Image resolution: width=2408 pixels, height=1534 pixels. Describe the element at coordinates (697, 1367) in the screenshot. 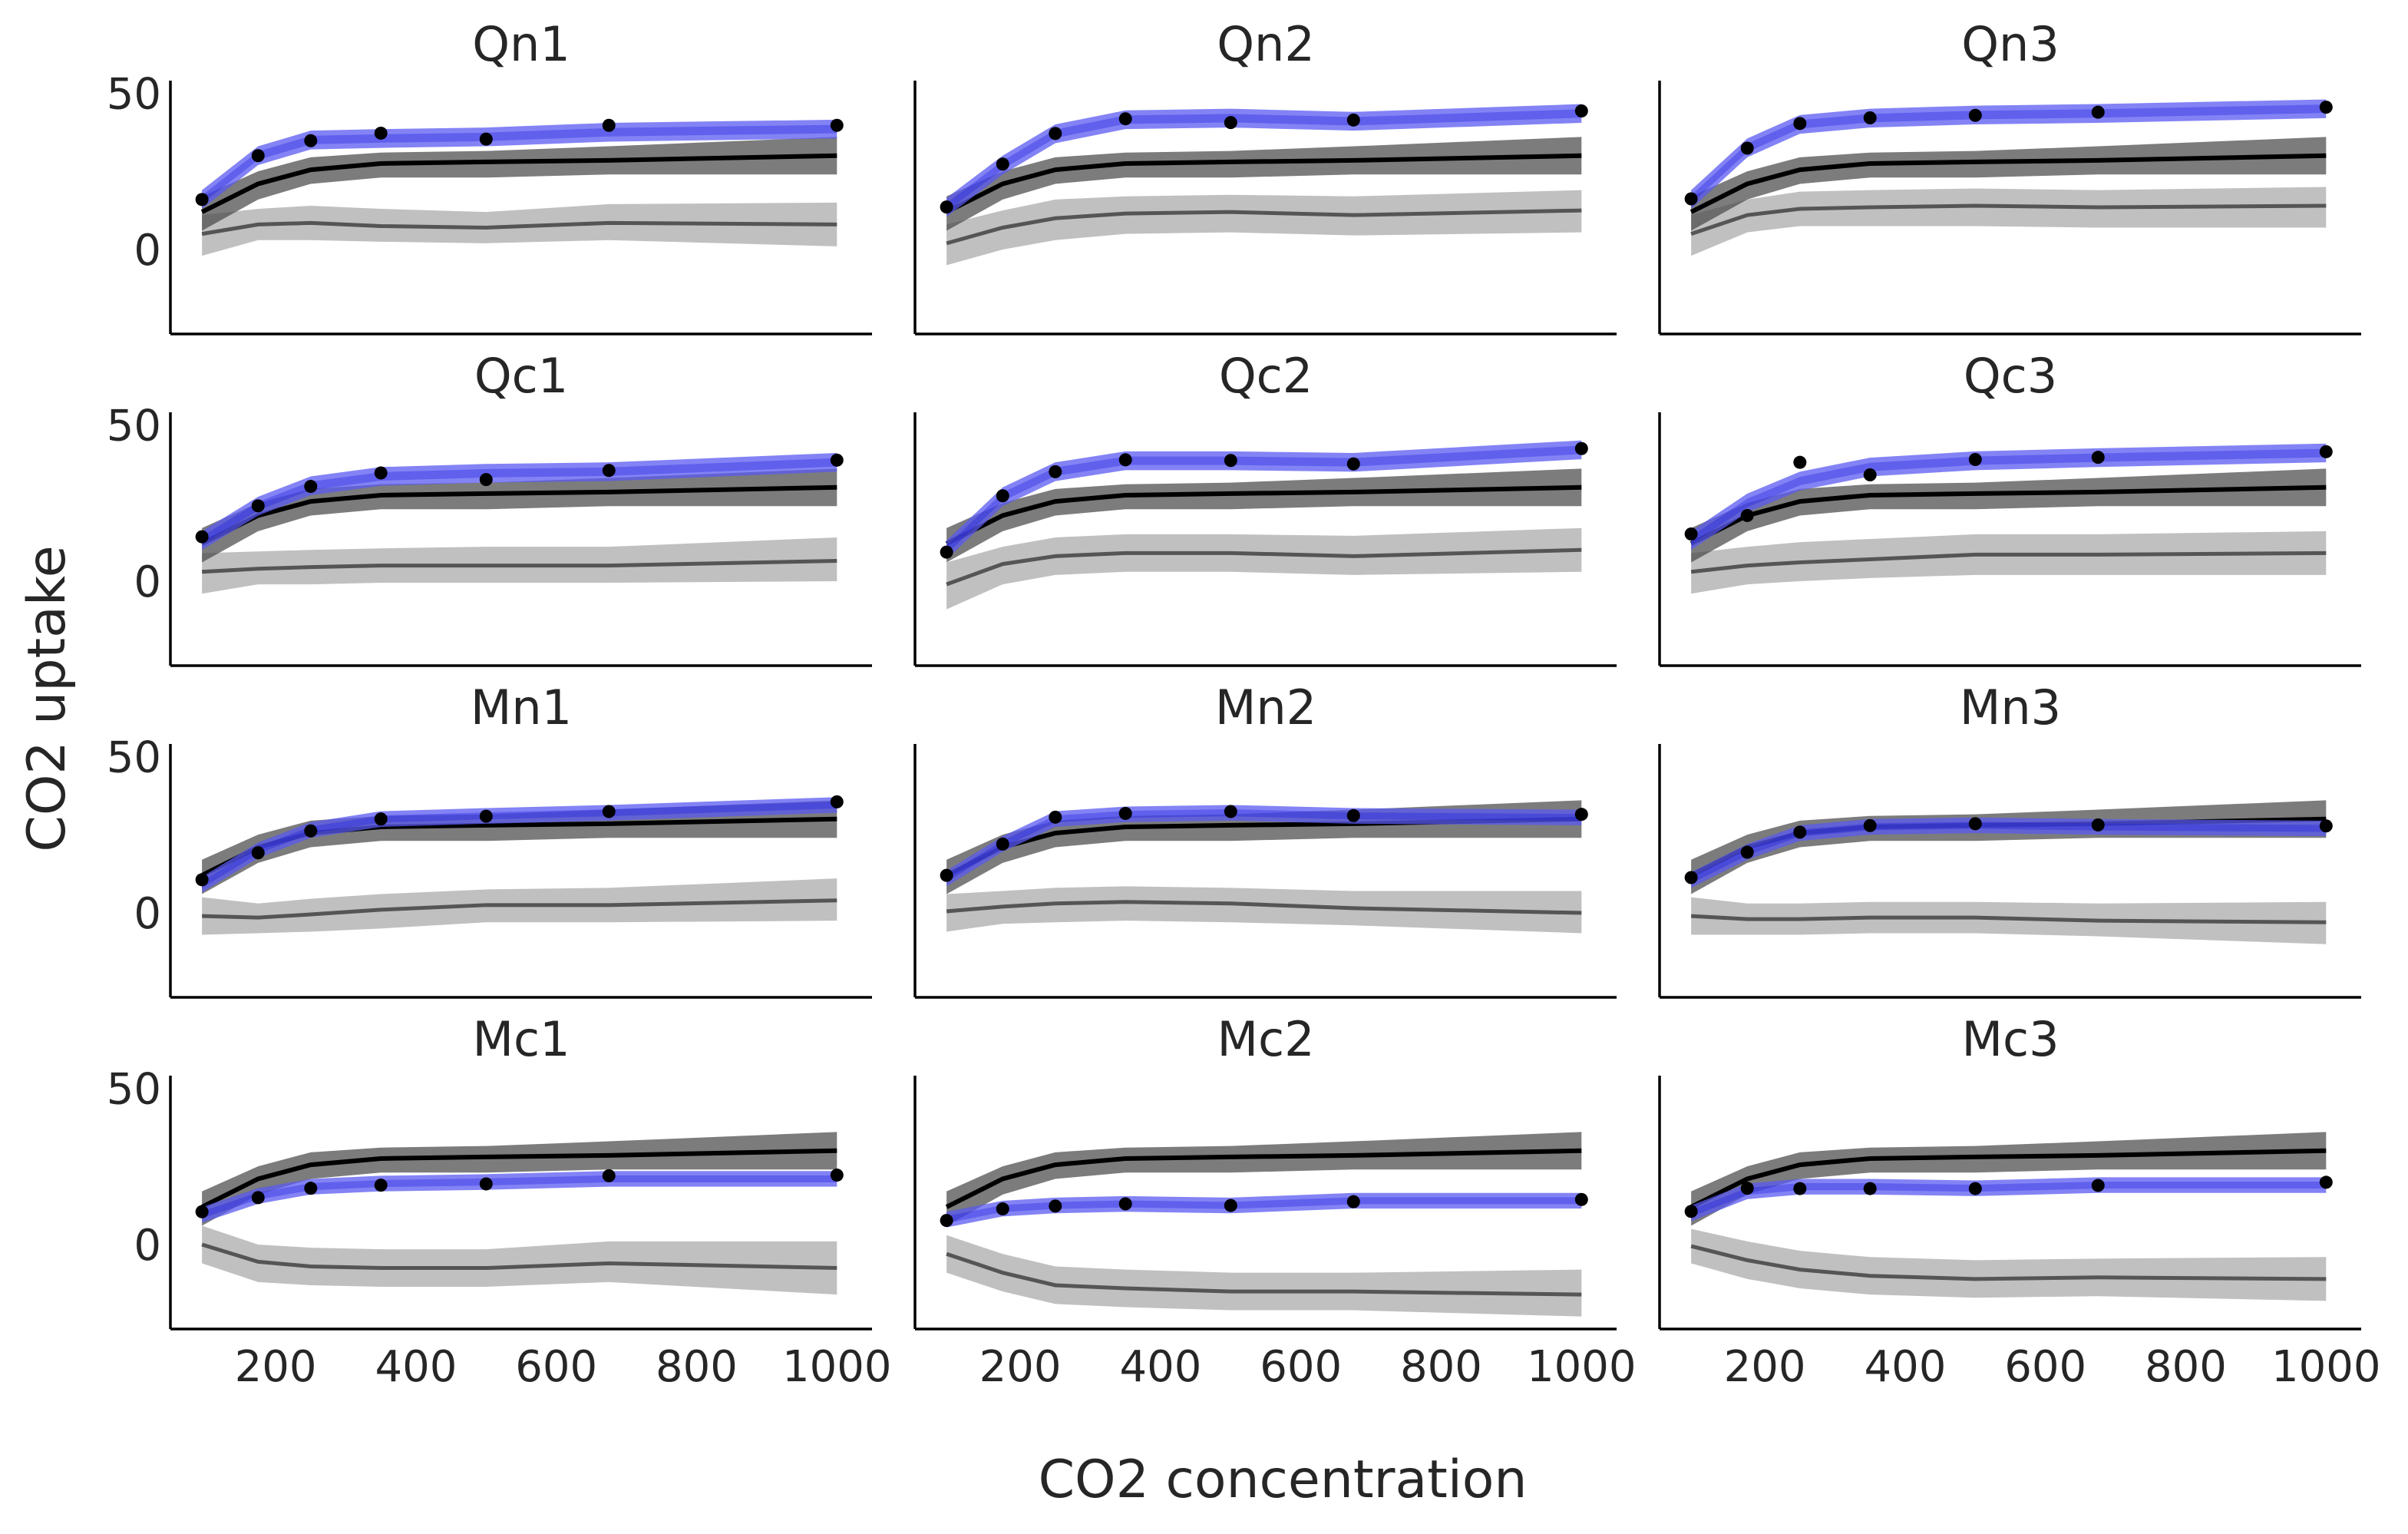

I see `x-tick-label: 800` at that location.